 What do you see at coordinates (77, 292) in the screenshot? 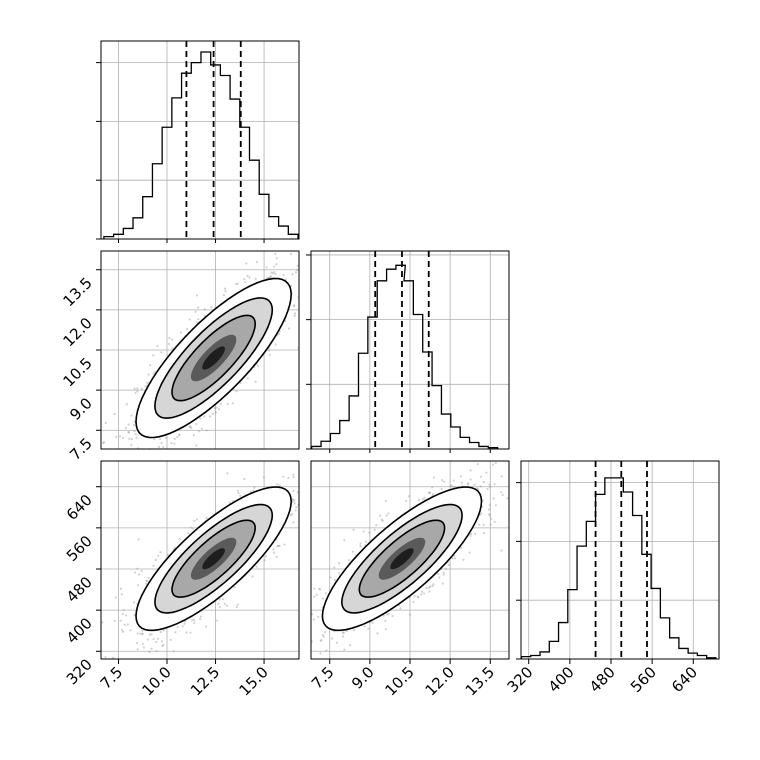
I see `y-tick-label: 13.5` at bounding box center [77, 292].